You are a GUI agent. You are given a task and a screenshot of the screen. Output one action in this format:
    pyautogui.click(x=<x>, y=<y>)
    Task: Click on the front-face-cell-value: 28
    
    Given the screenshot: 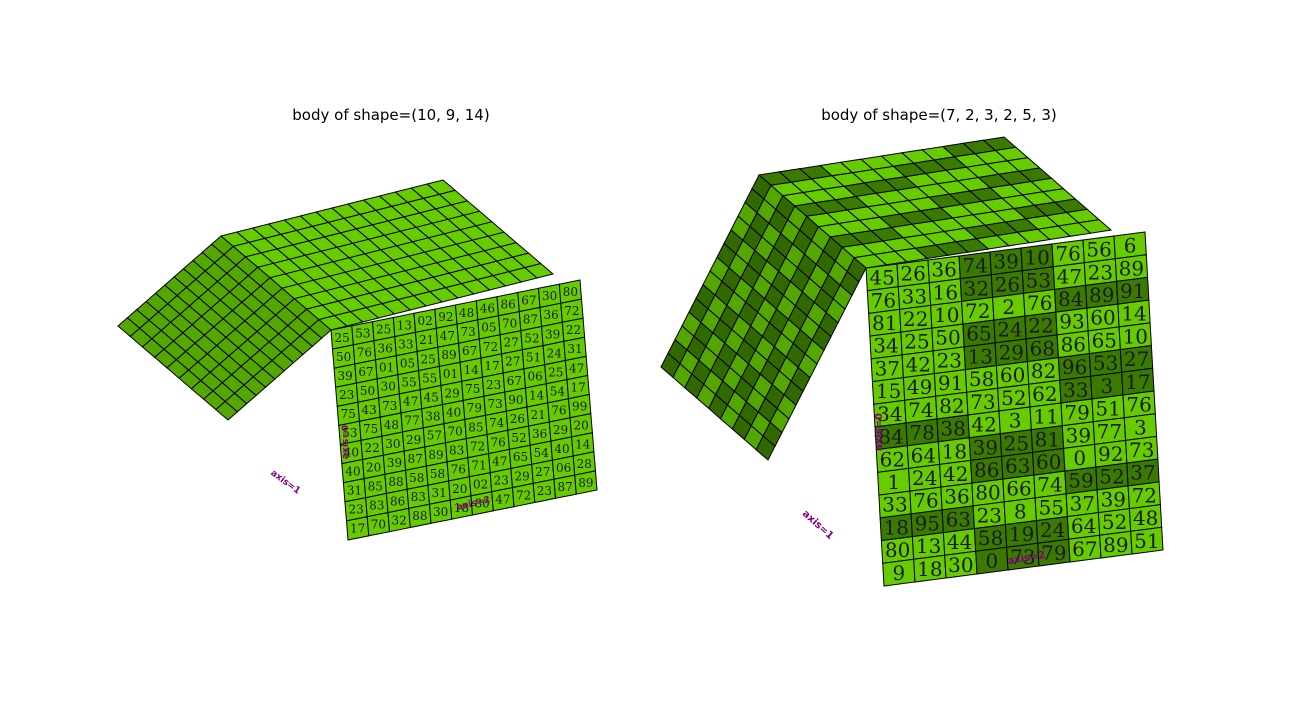 What is the action you would take?
    pyautogui.click(x=584, y=464)
    